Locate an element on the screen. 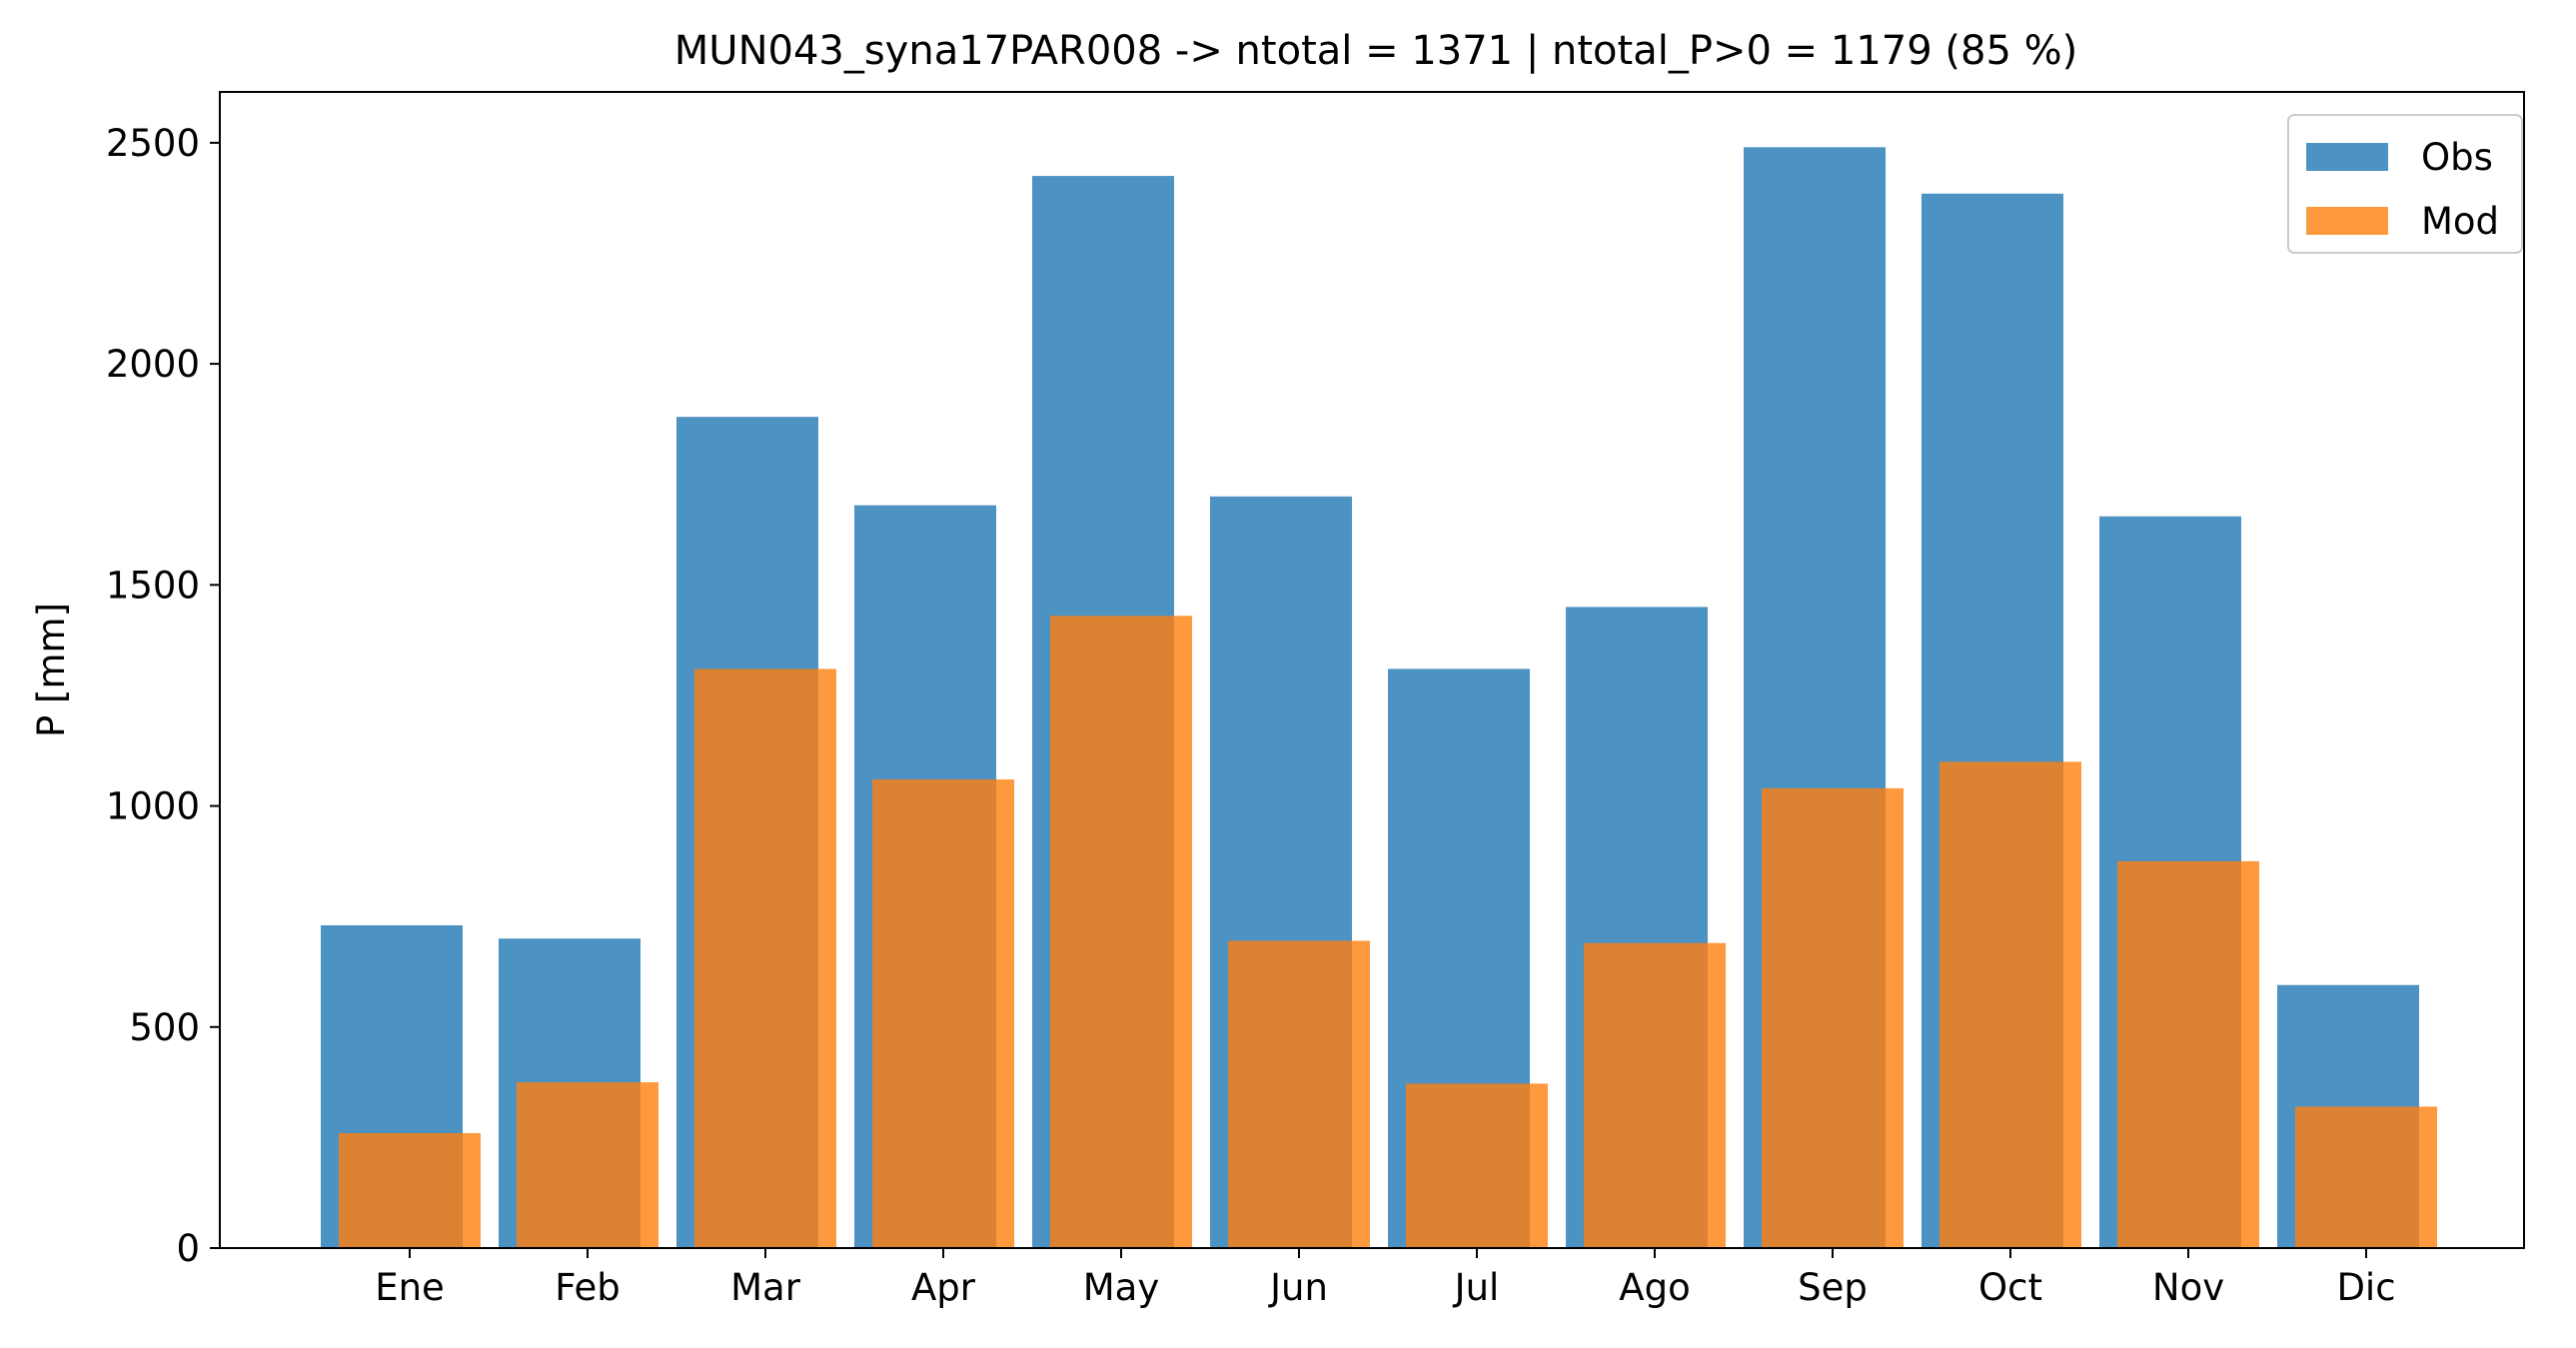 This screenshot has width=2576, height=1348. y-tick-label: 2000 is located at coordinates (153, 365).